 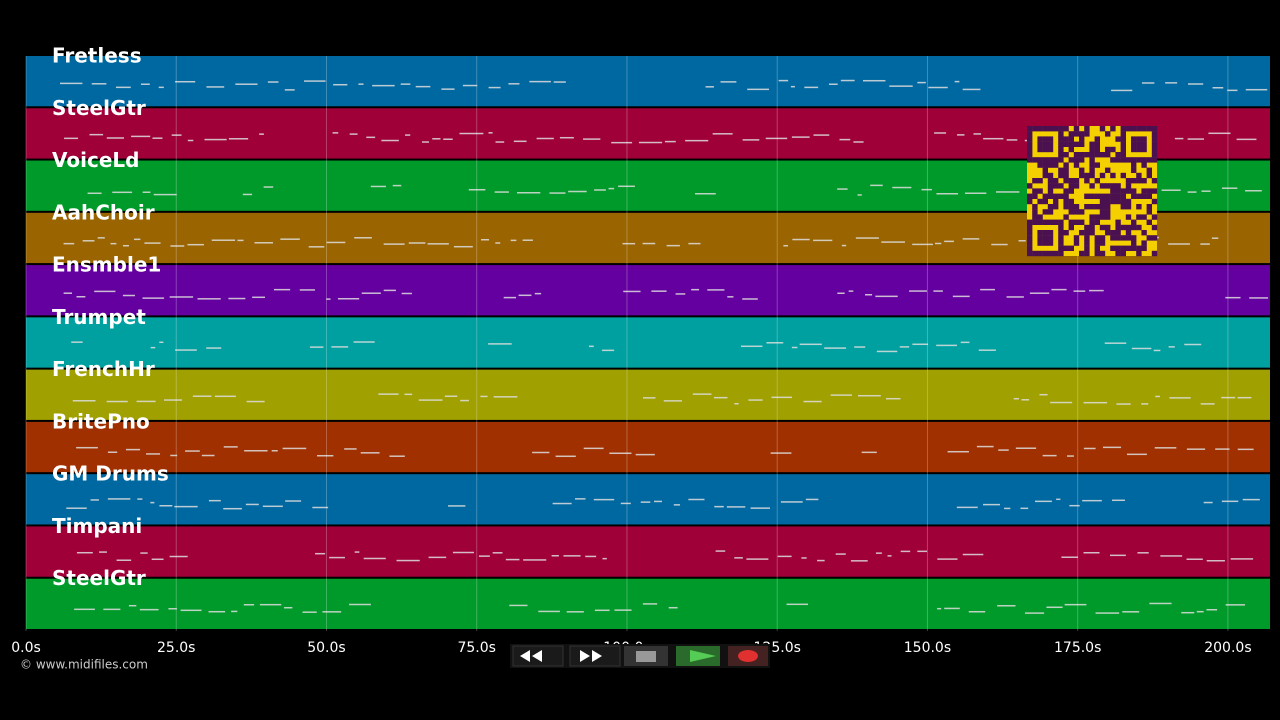 I want to click on tick-label: 50.0s, so click(x=326, y=648).